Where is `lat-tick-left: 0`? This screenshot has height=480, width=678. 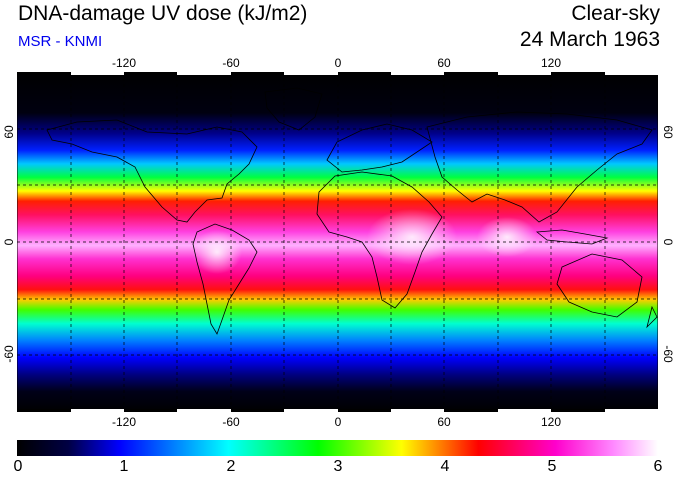 lat-tick-left: 0 is located at coordinates (9, 242).